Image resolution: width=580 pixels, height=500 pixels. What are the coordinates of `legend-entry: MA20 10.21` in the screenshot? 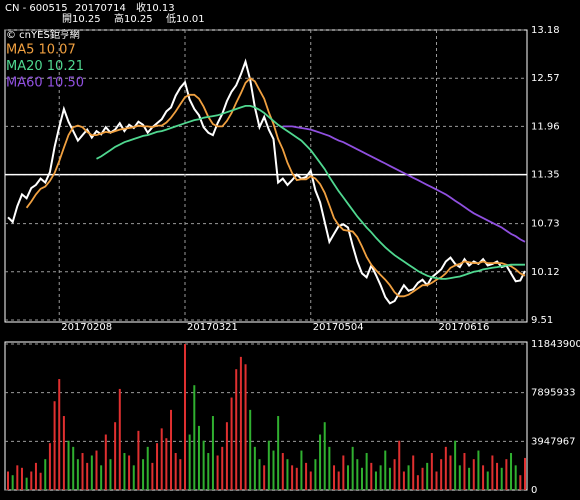 It's located at (45, 66).